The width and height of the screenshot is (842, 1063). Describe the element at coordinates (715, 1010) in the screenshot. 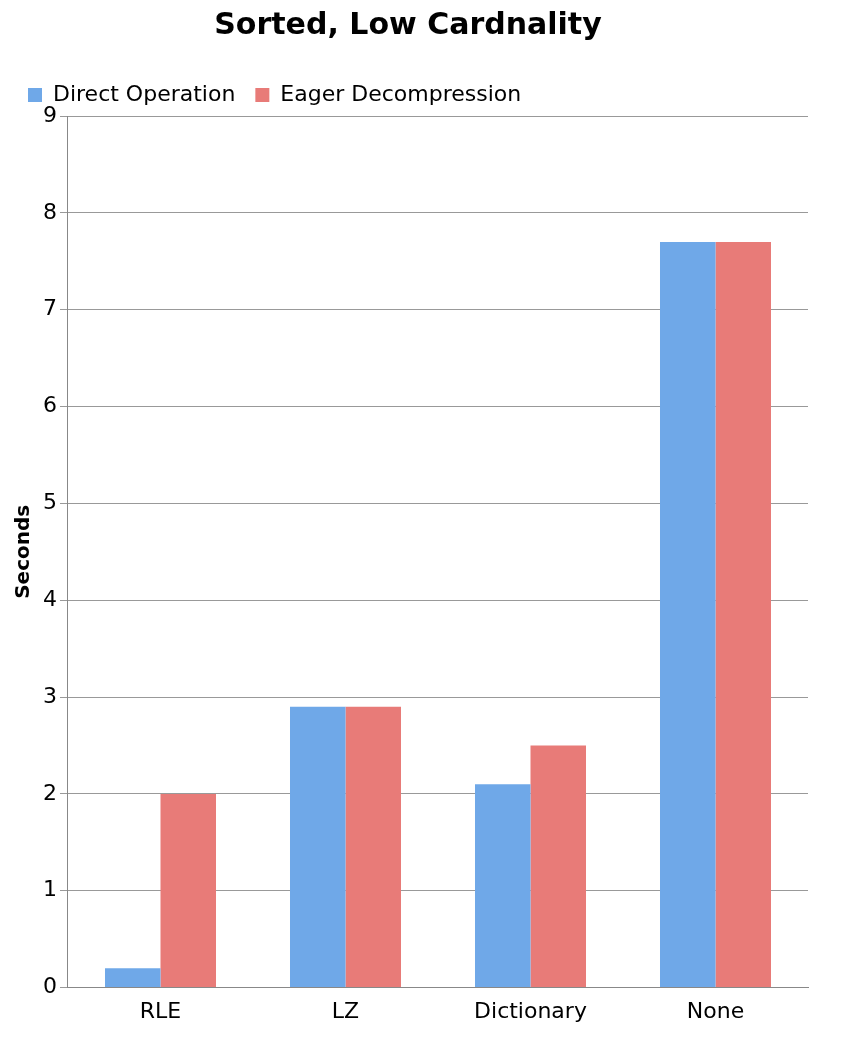

I see `x-tick-label: None` at that location.